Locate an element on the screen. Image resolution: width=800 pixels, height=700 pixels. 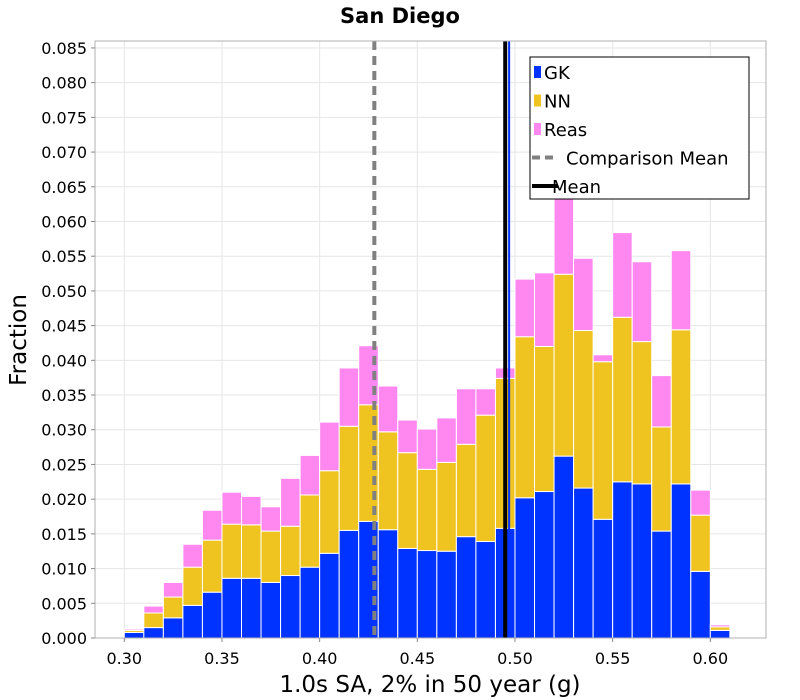
y-tick-label: 0.005 is located at coordinates (64, 603).